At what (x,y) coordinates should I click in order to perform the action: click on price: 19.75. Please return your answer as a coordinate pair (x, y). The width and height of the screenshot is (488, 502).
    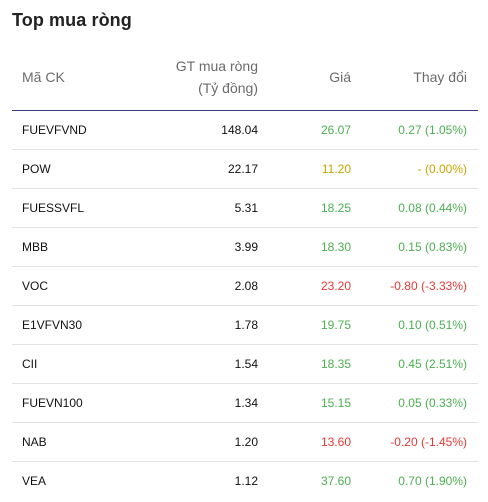
    Looking at the image, I should click on (335, 325).